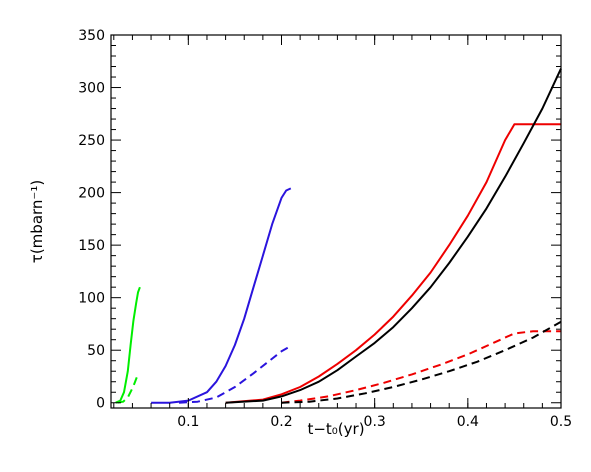 This screenshot has height=472, width=591. Describe the element at coordinates (96, 351) in the screenshot. I see `y-tick-label: 50` at that location.